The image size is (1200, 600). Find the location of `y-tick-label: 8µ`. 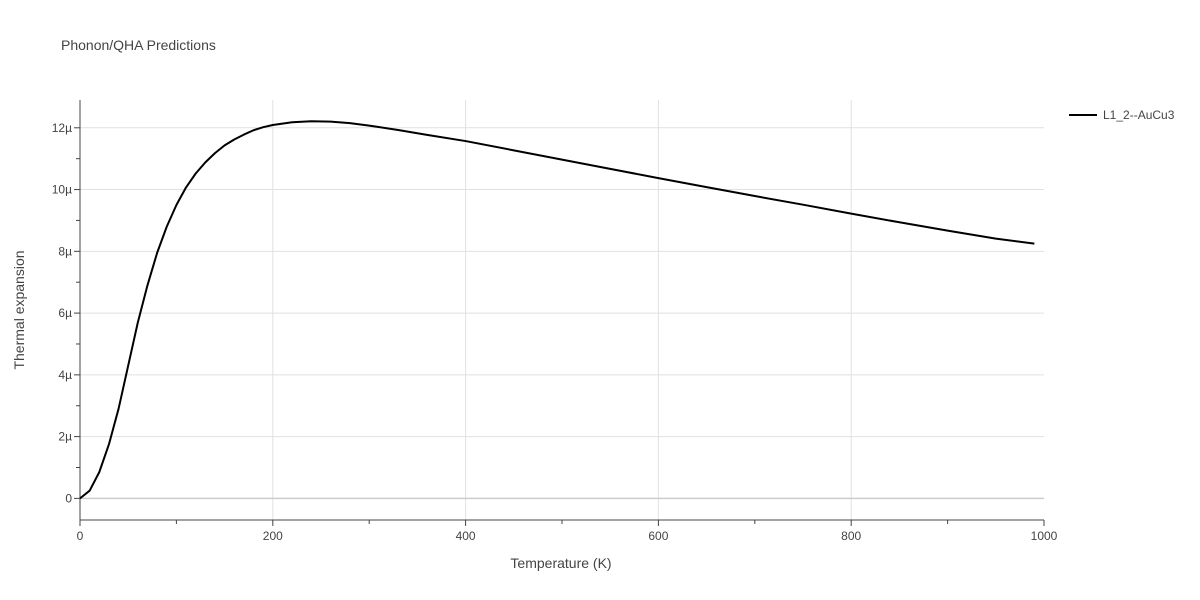

y-tick-label: 8µ is located at coordinates (65, 251).